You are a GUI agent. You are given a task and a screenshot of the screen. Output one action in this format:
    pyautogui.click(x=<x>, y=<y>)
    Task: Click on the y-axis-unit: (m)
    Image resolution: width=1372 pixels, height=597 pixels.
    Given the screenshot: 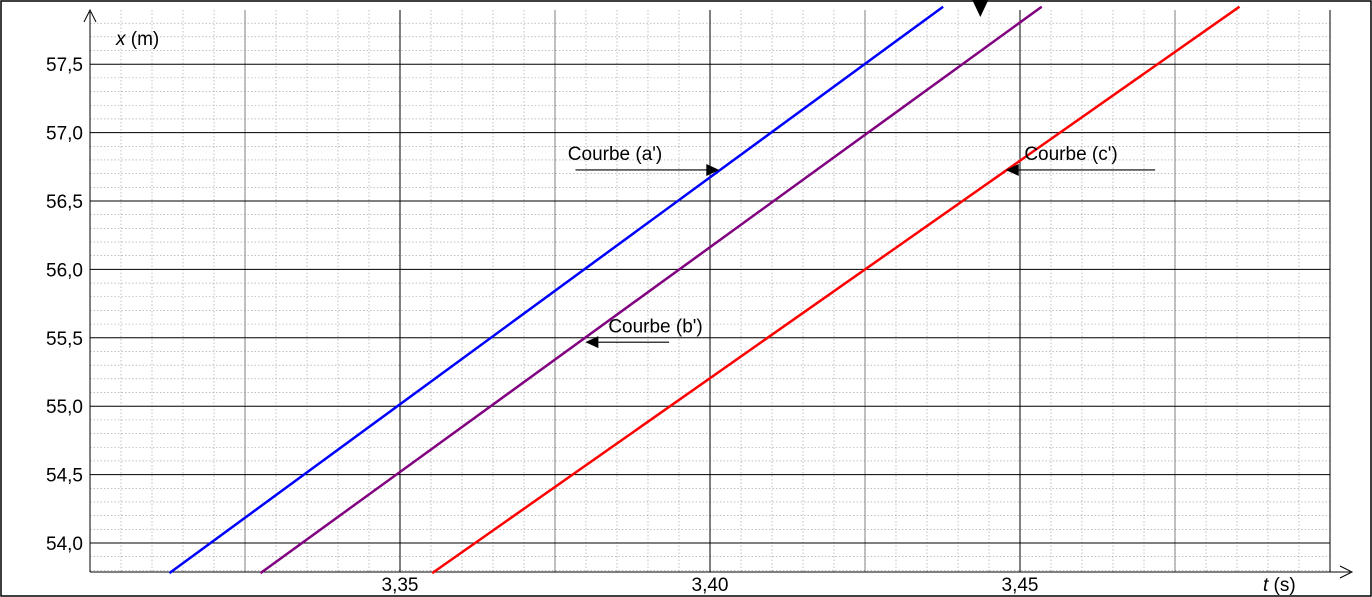 What is the action you would take?
    pyautogui.click(x=143, y=39)
    